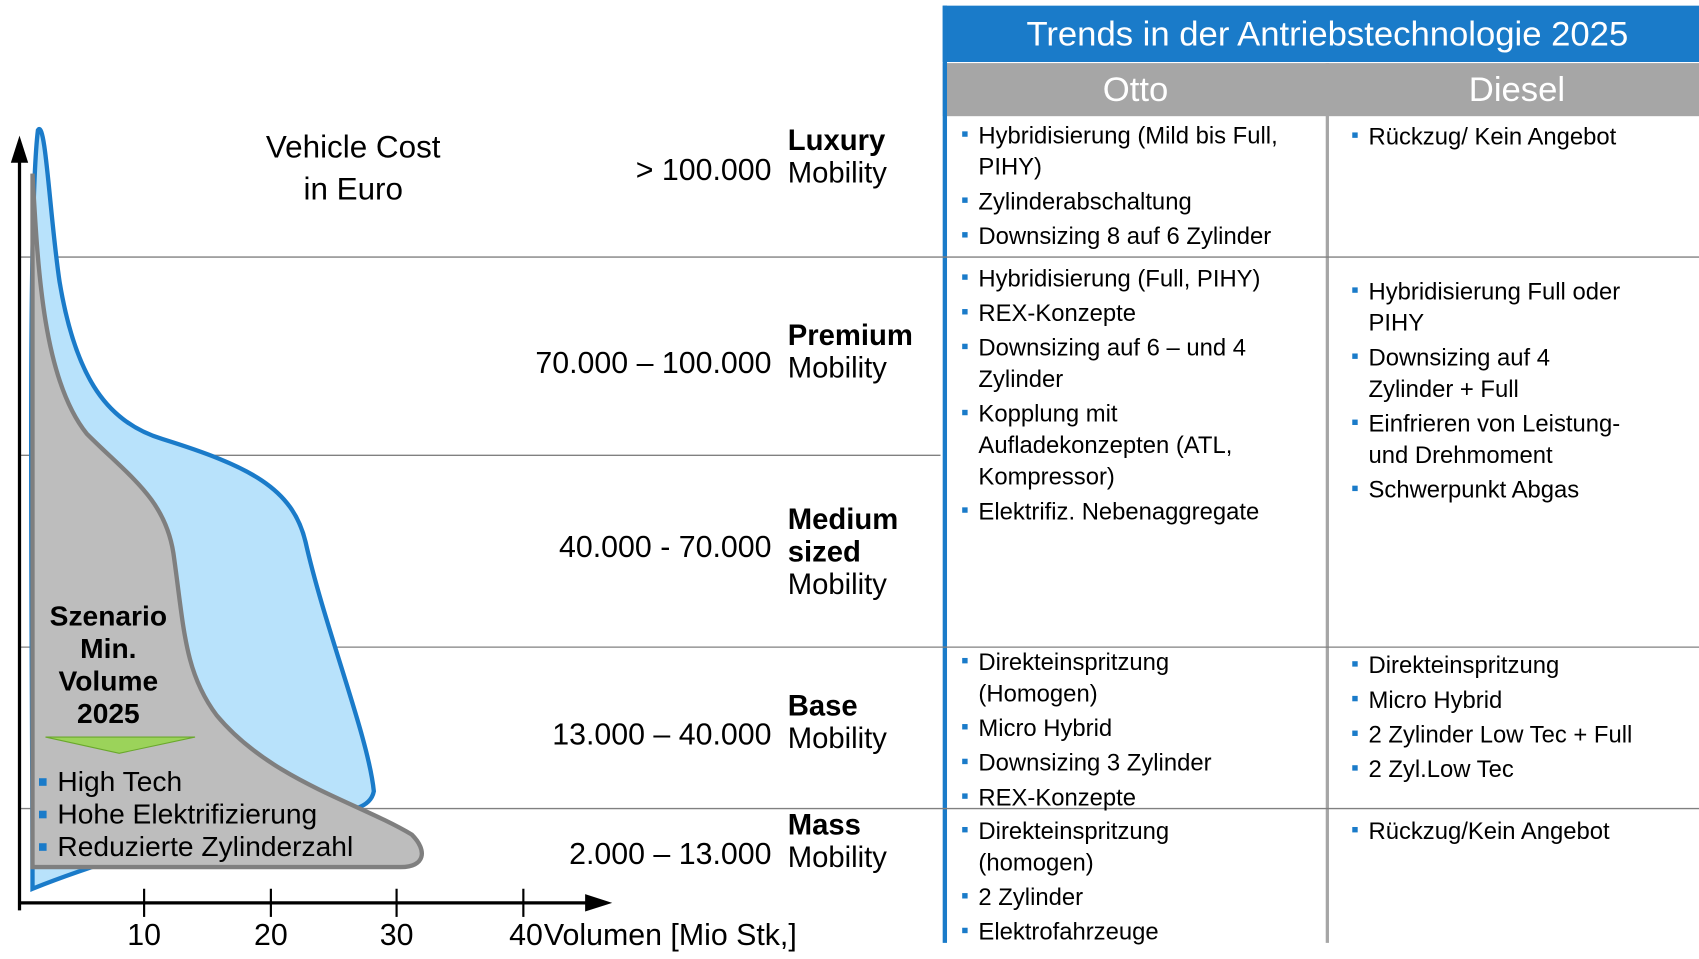 The width and height of the screenshot is (1699, 959). Describe the element at coordinates (1084, 201) in the screenshot. I see `table-bullet: Zylinderabschaltung` at that location.